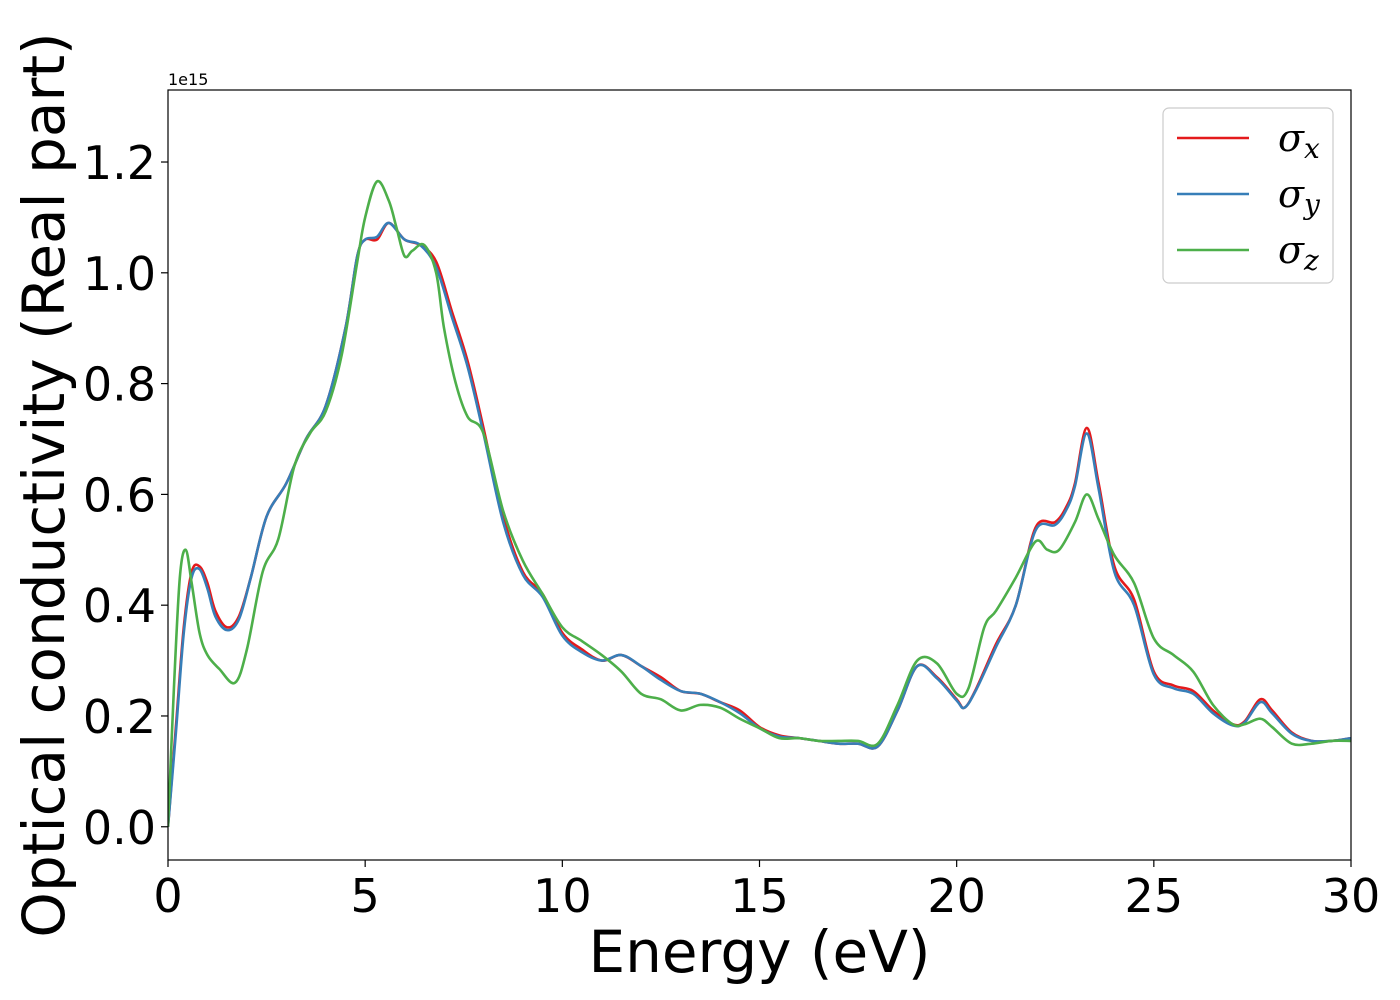 The height and width of the screenshot is (1000, 1400). I want to click on x-tick-label: 5, so click(365, 896).